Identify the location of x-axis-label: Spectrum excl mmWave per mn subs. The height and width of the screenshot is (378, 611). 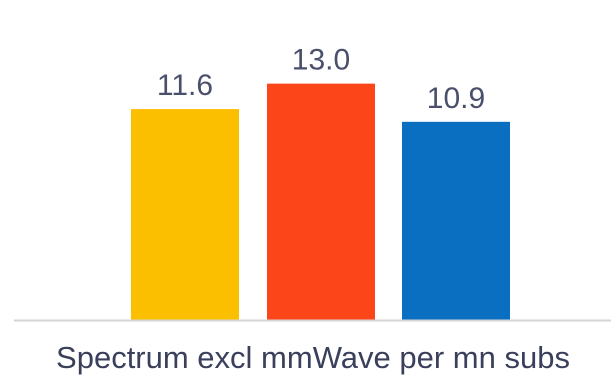
(313, 357).